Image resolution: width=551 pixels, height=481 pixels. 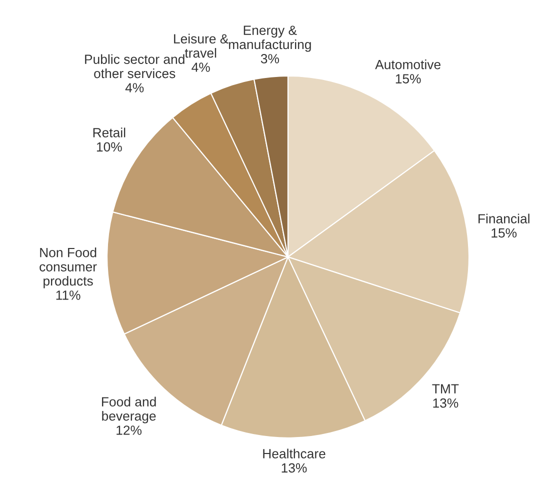 I want to click on data-label: 11%, so click(x=68, y=295).